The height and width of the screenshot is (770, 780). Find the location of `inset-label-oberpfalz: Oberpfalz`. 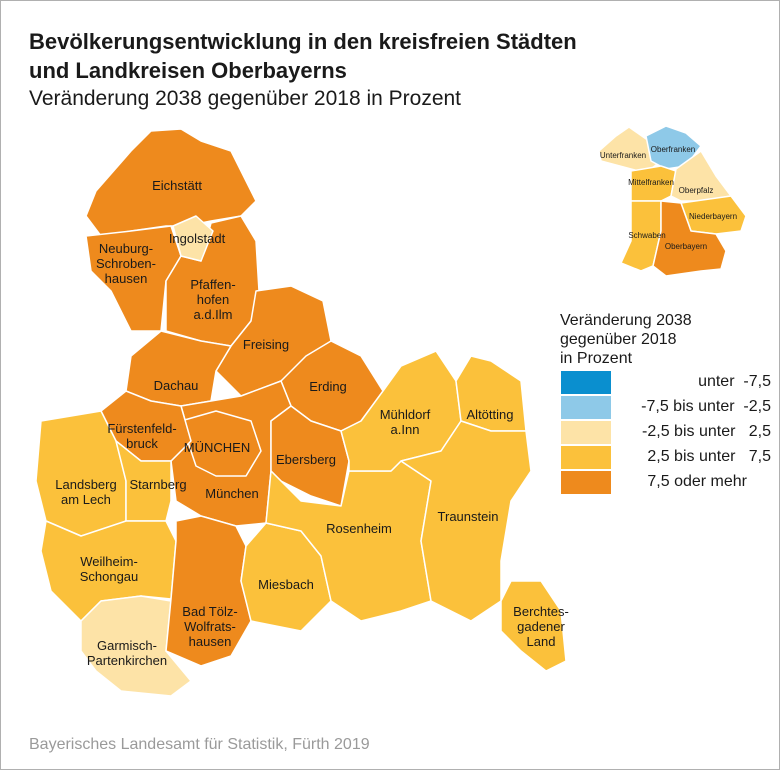

inset-label-oberpfalz: Oberpfalz is located at coordinates (696, 190).